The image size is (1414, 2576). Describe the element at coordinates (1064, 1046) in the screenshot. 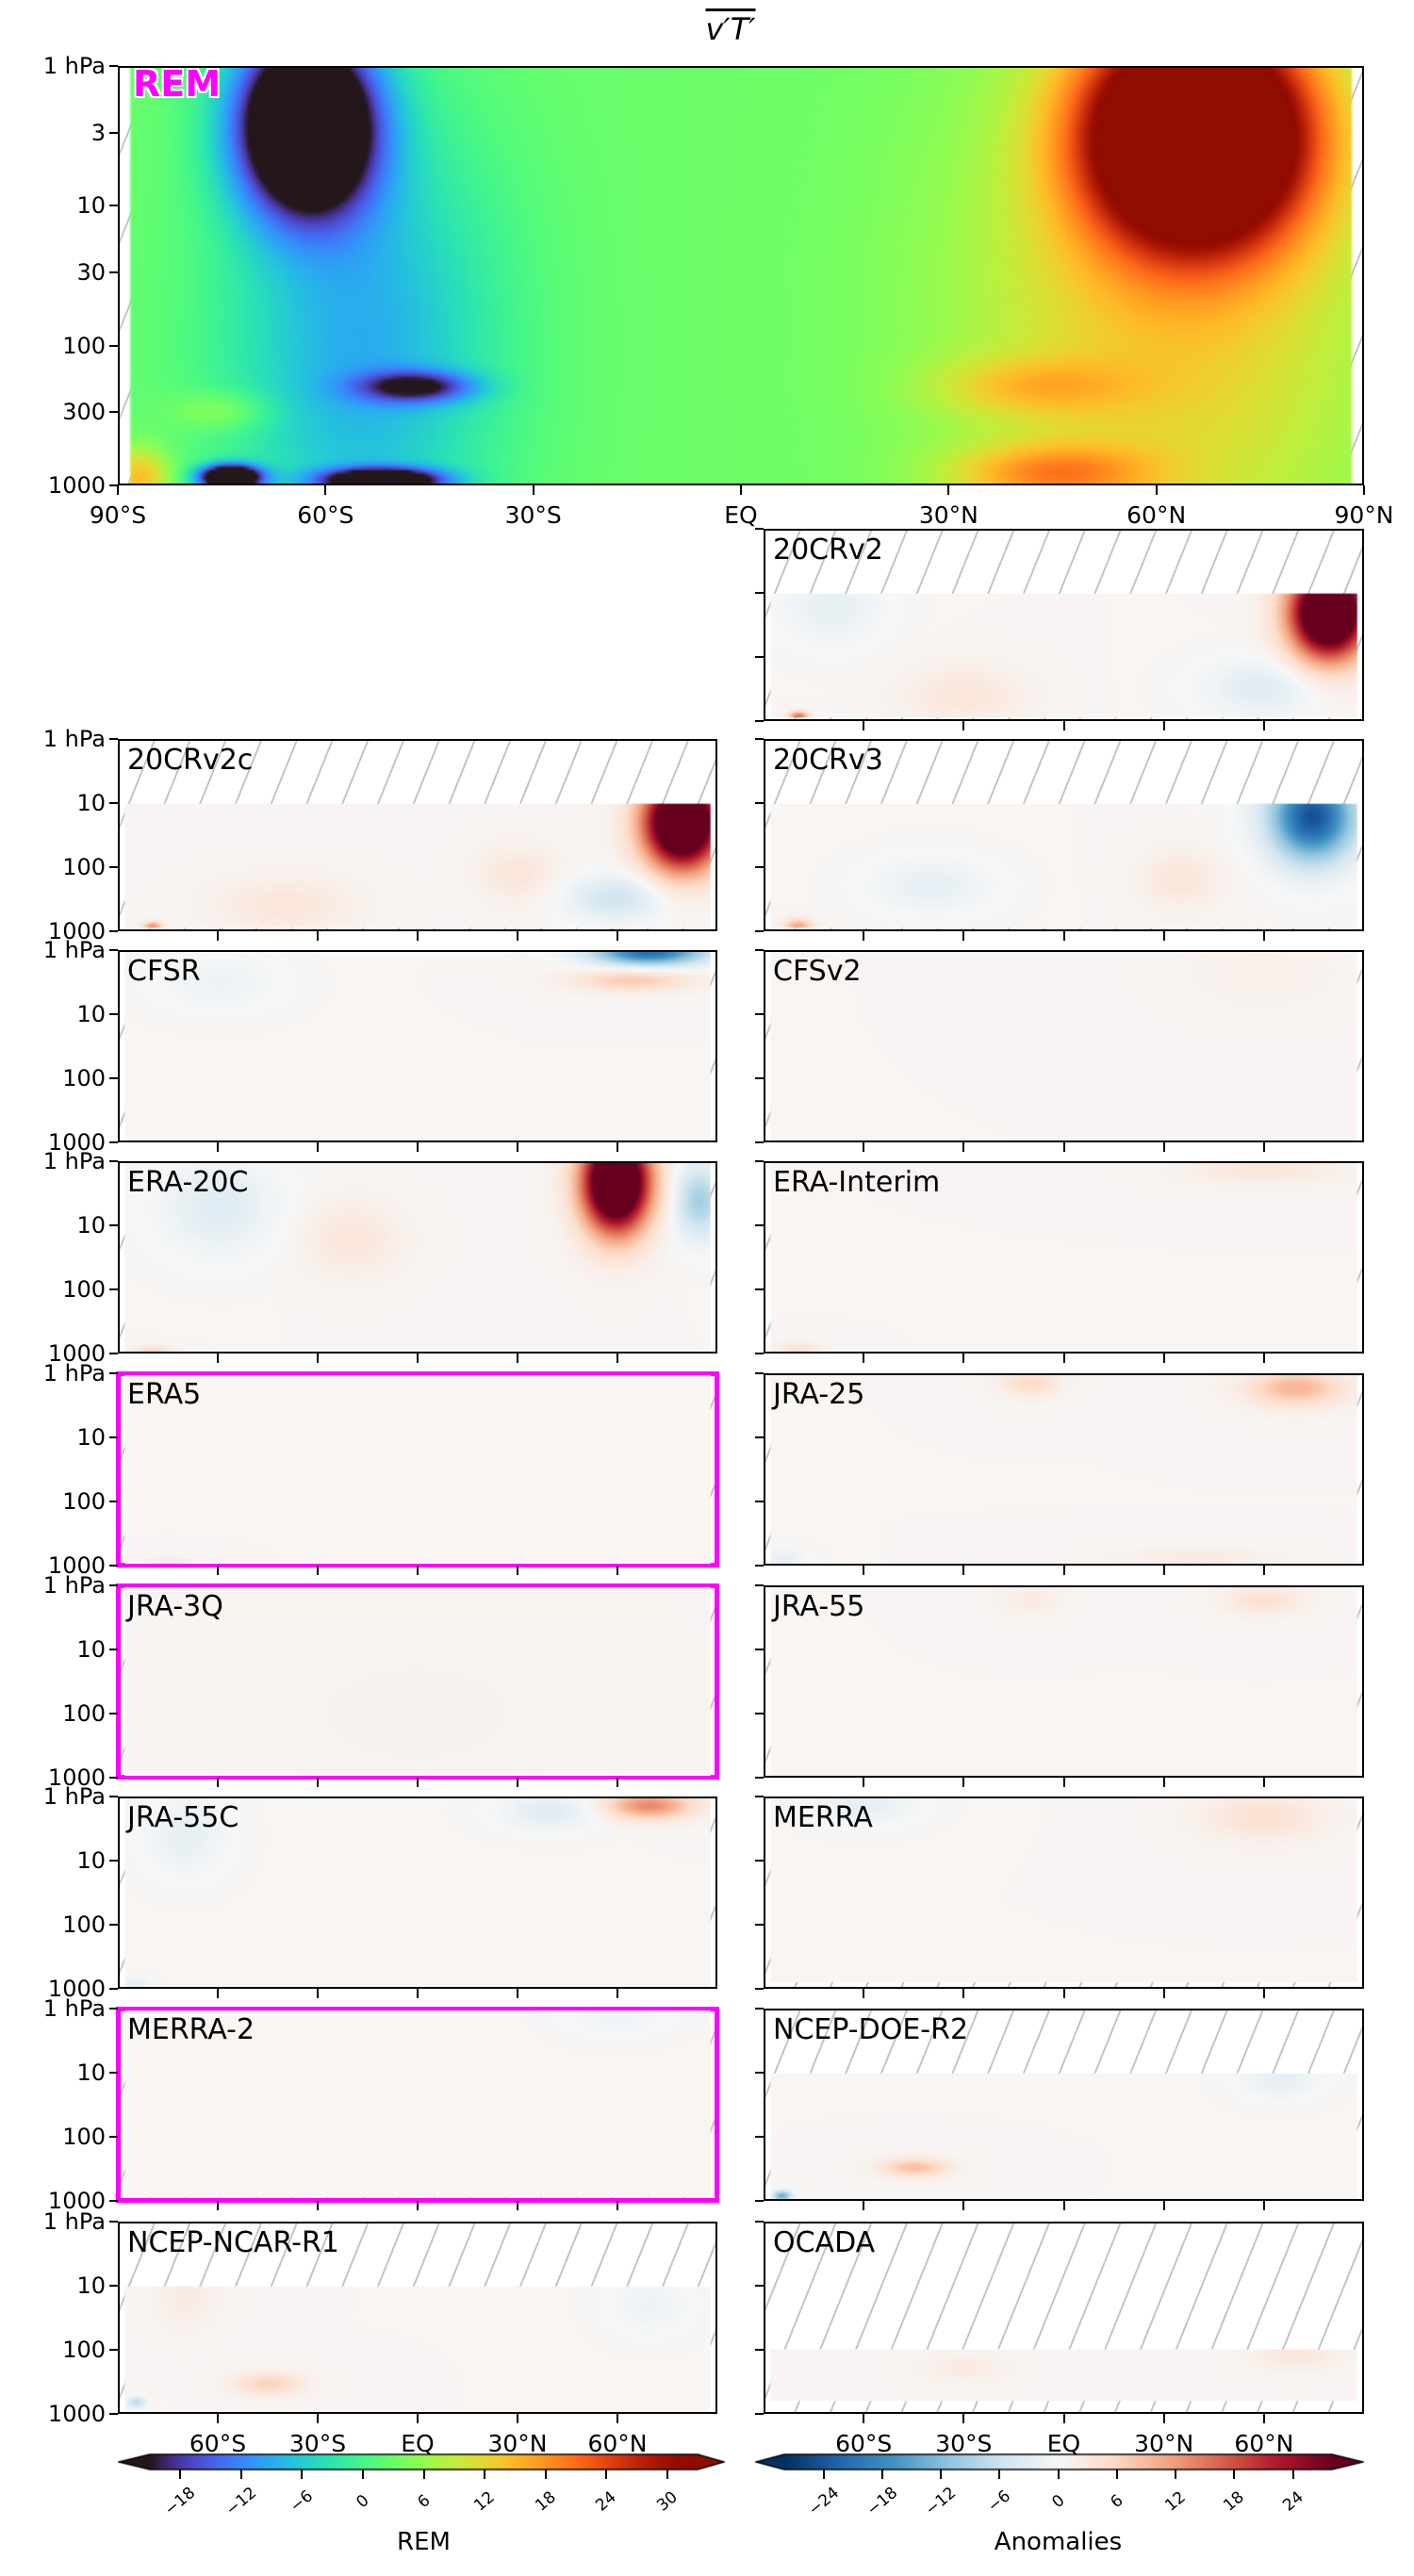

I see `panel-cfsv2: CFSv2` at that location.